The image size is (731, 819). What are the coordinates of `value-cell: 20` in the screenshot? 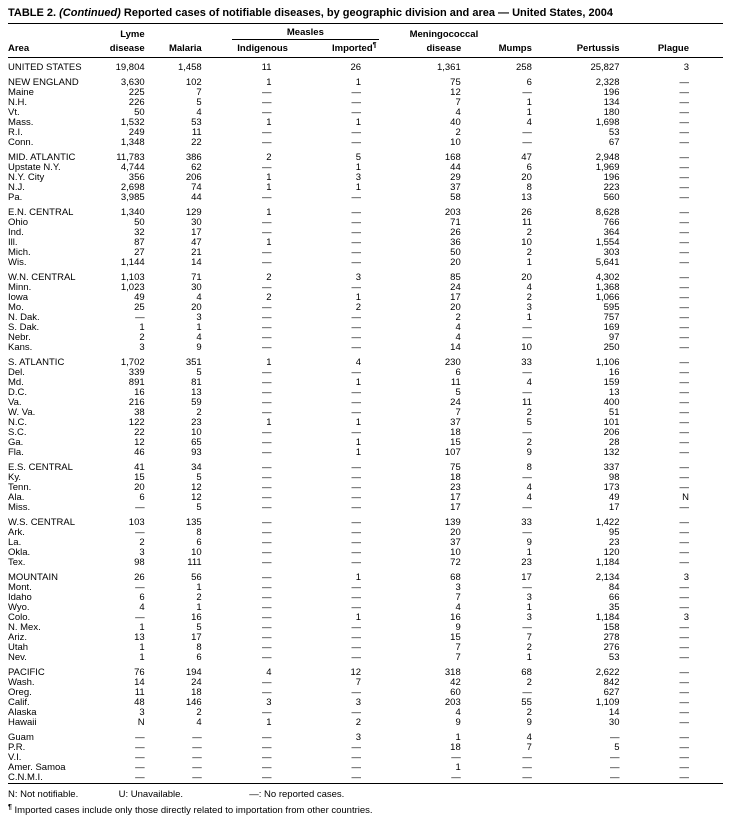 It's located at (526, 178).